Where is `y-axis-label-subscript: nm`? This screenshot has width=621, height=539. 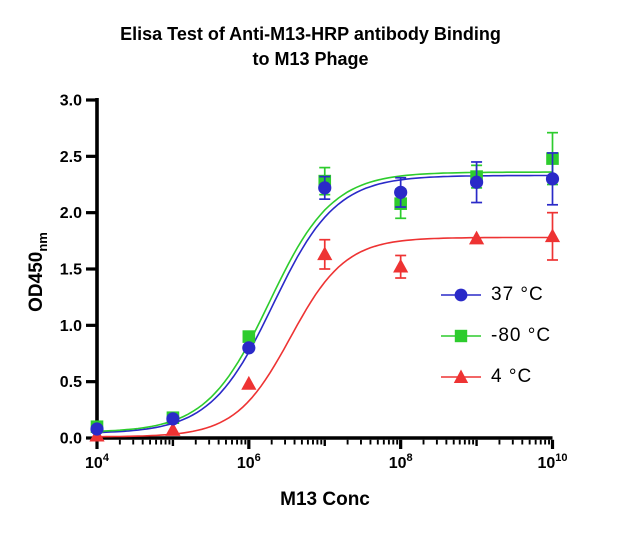
y-axis-label-subscript: nm is located at coordinates (42, 242).